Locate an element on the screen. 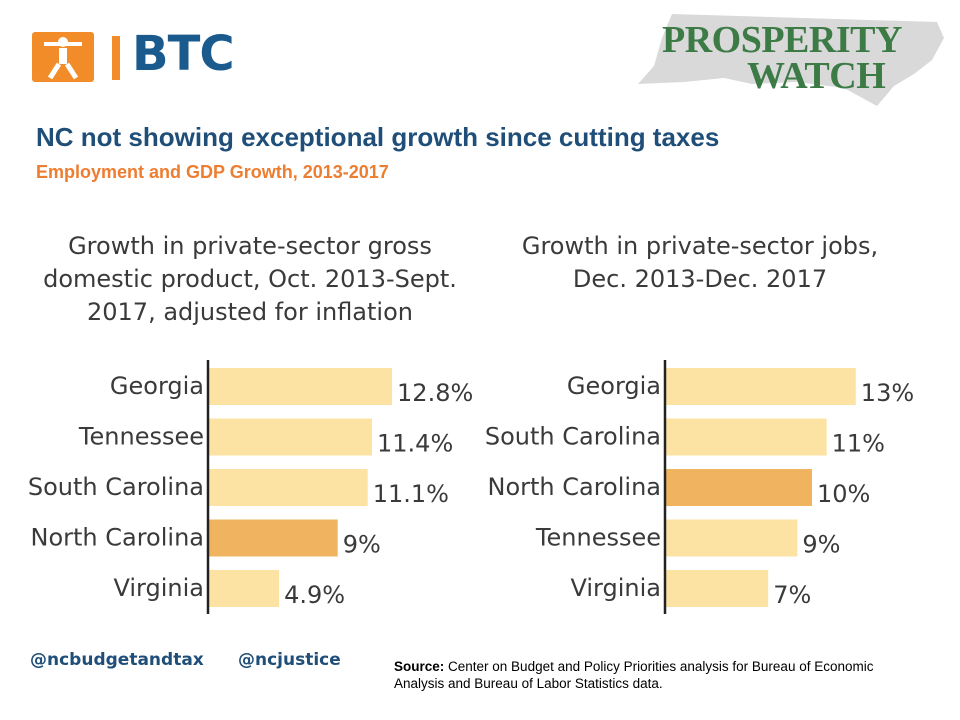 The image size is (960, 720). jobs-value-label-1: 11% is located at coordinates (858, 444).